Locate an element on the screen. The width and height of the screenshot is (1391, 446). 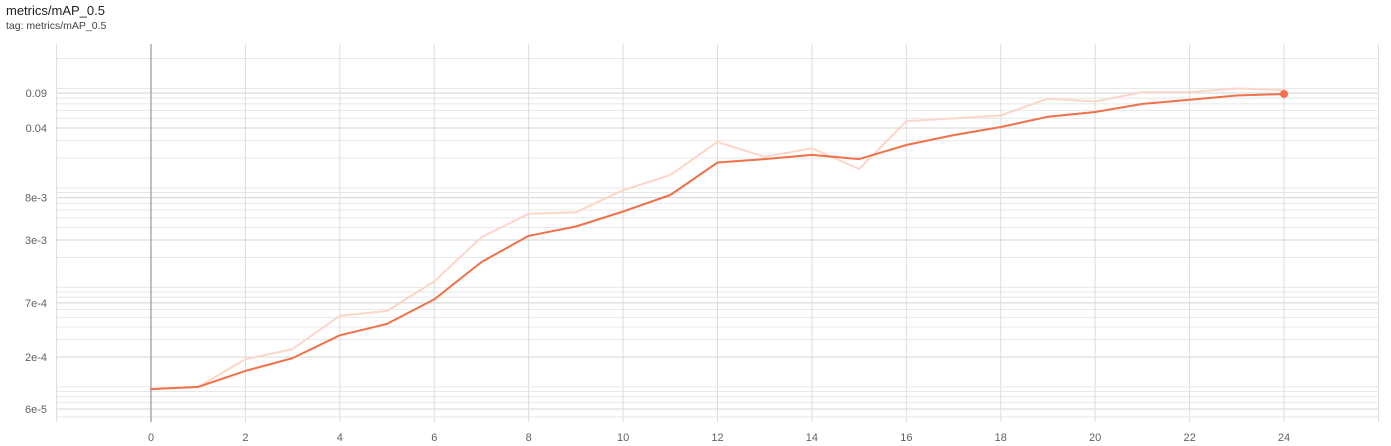
x-tick-label: 14 is located at coordinates (812, 438).